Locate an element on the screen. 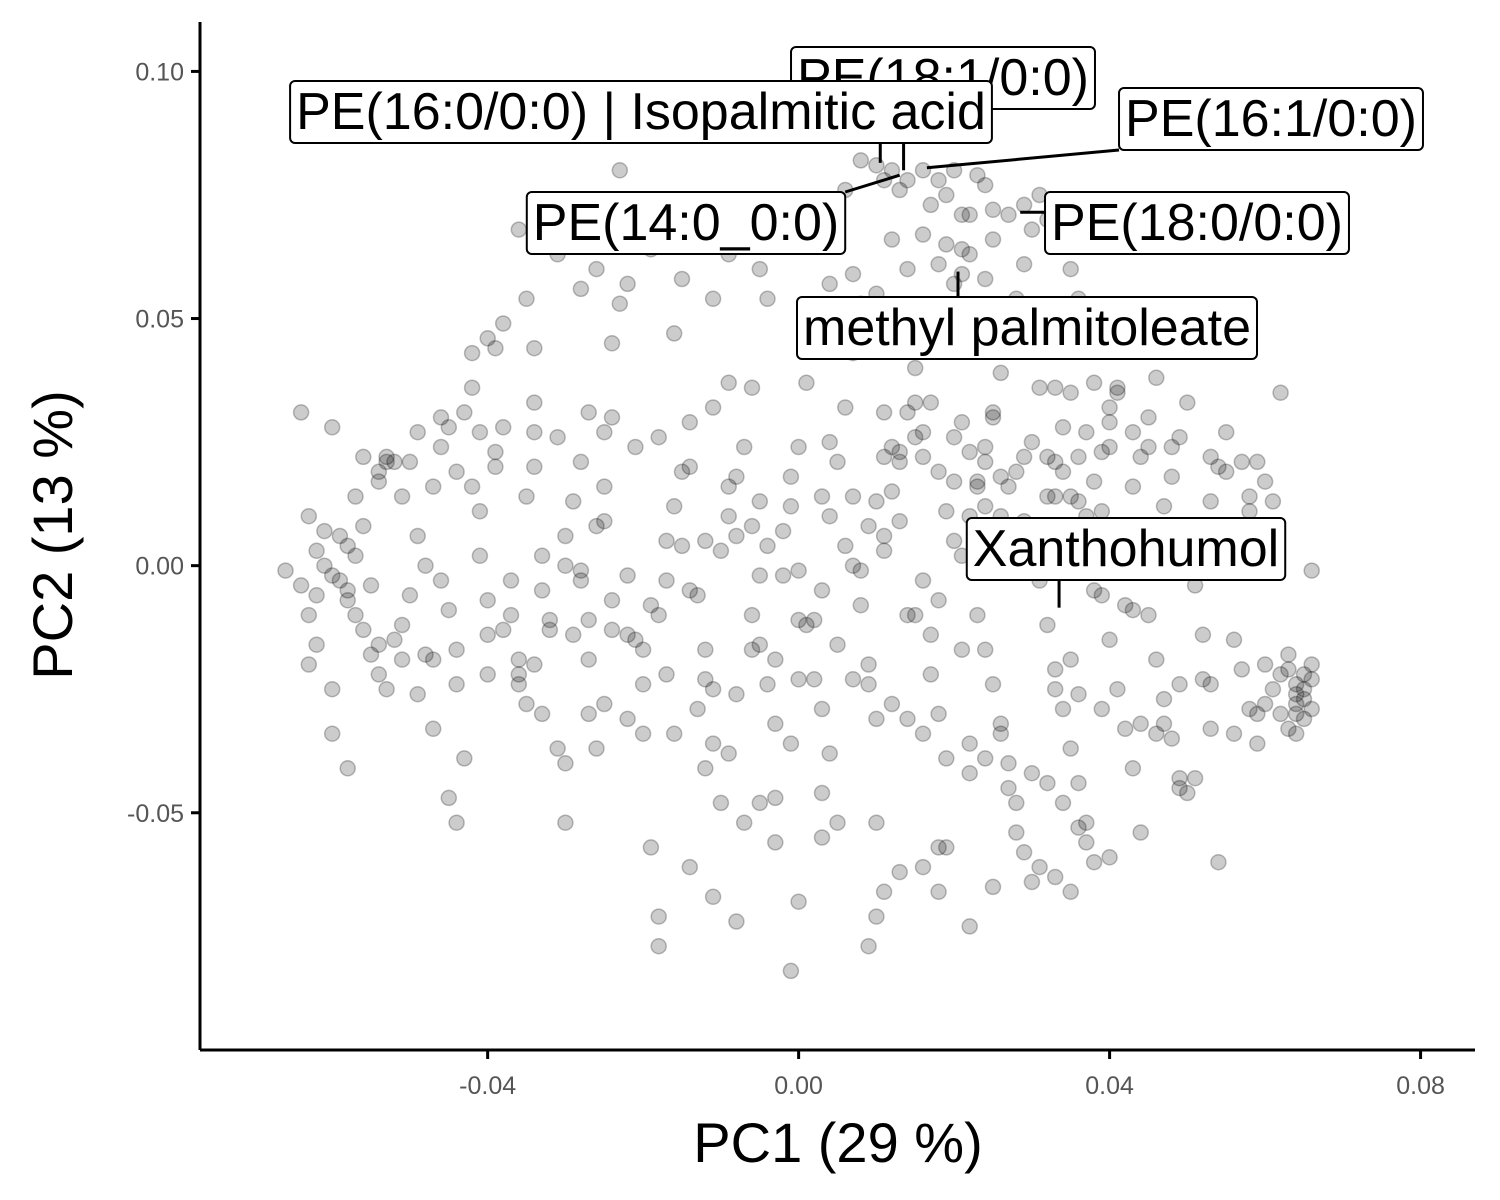 The image size is (1500, 1200). annotation-label: PE(16:1/0:0) is located at coordinates (1175, 128).